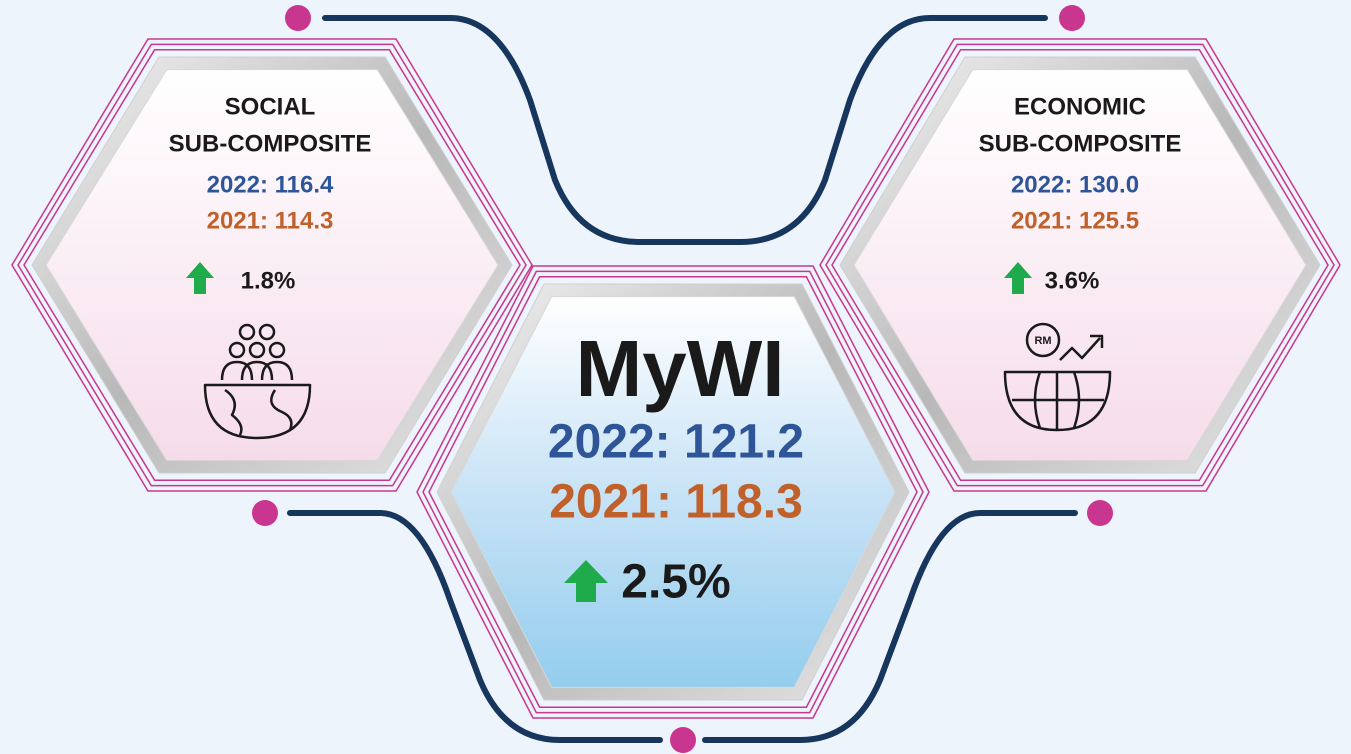 This screenshot has width=1351, height=754. What do you see at coordinates (676, 442) in the screenshot?
I see `center-2022: 2022: 121.2` at bounding box center [676, 442].